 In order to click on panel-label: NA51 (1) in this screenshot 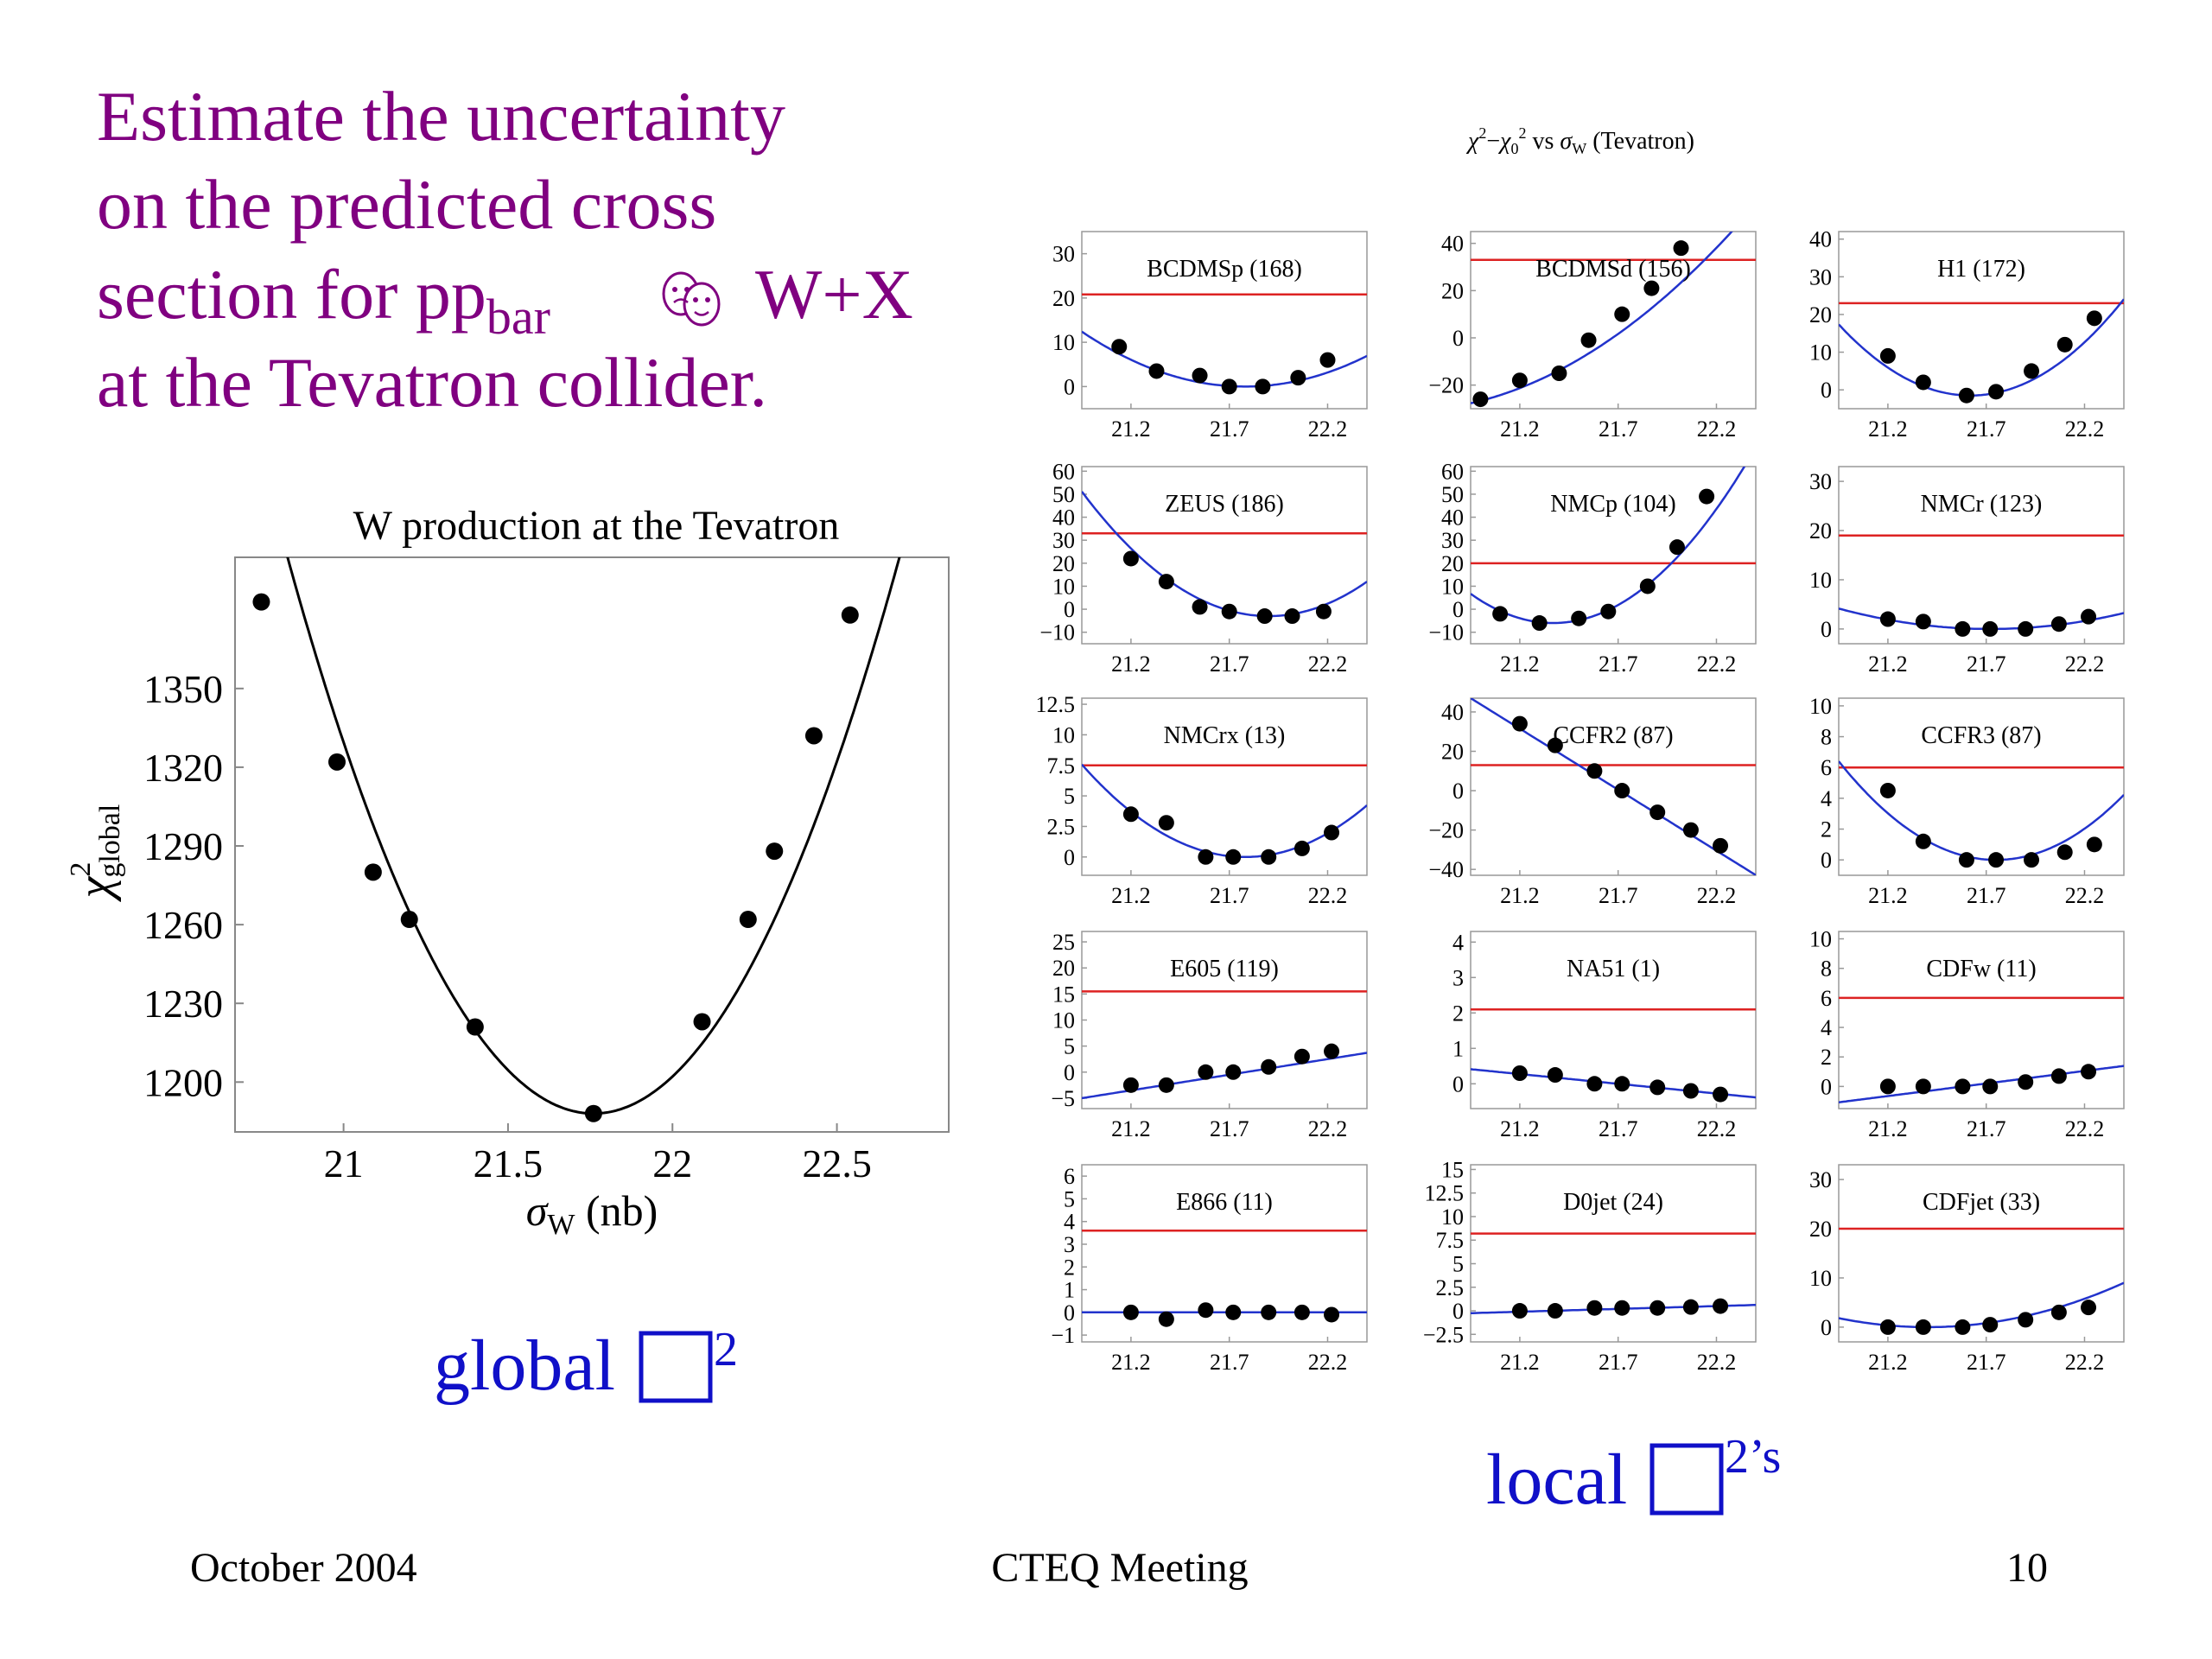, I will do `click(1613, 969)`.